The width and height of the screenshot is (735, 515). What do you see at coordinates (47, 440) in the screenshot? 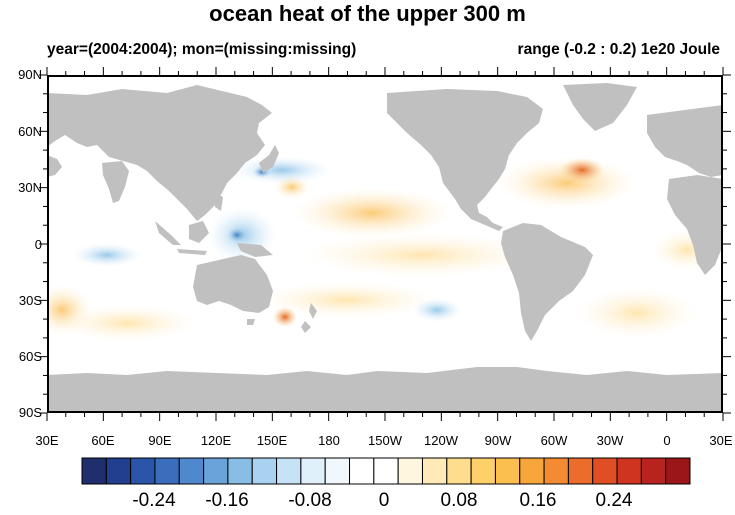
I see `x-label-30e: 30E` at bounding box center [47, 440].